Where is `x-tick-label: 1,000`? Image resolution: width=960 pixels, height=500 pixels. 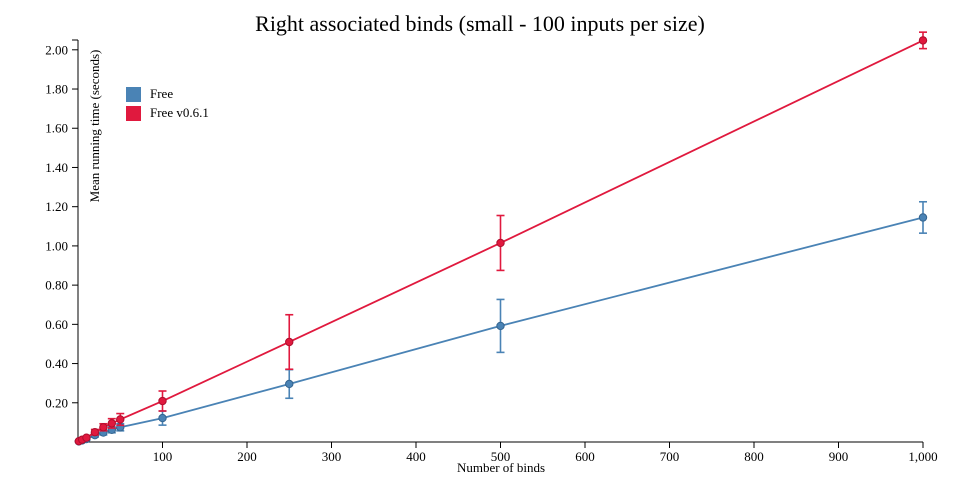
x-tick-label: 1,000 is located at coordinates (922, 456).